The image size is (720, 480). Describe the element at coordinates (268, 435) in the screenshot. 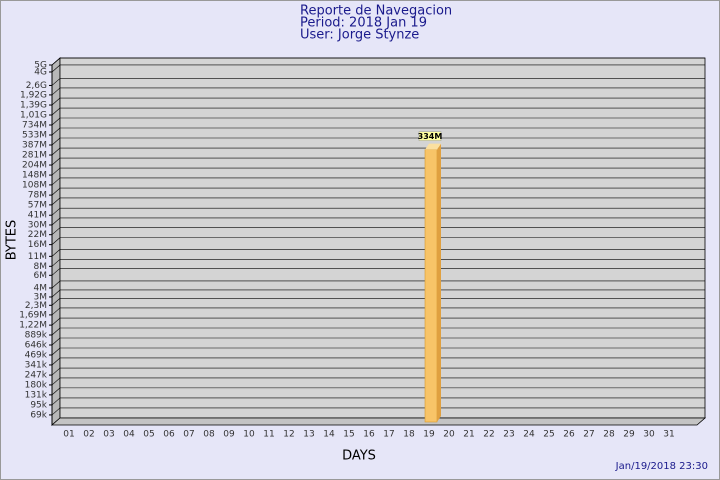

I see `x-tick-label: 11` at that location.